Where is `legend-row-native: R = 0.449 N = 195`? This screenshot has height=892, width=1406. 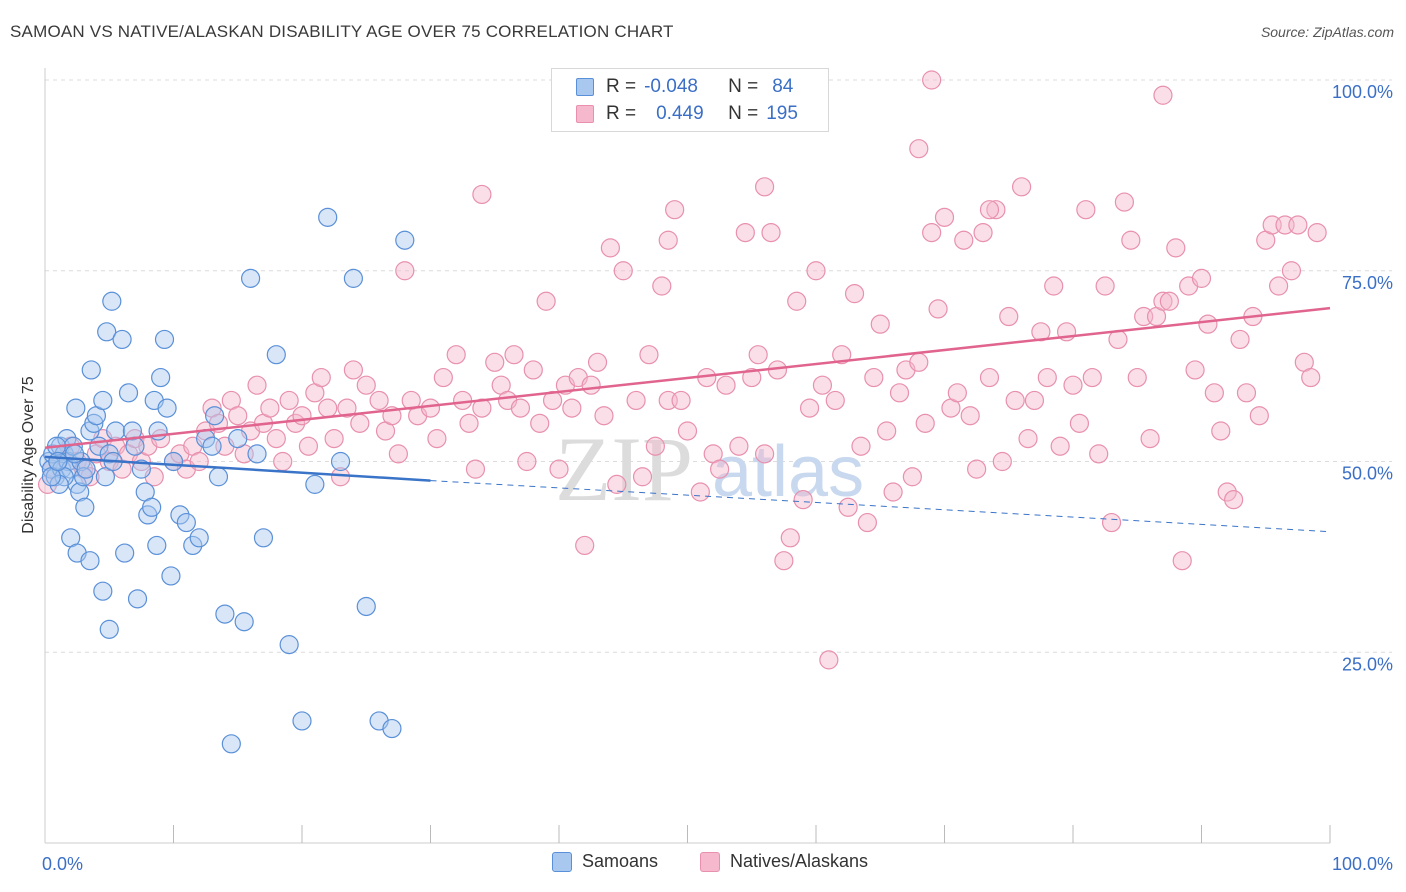 legend-row-native: R = 0.449 N = 195 is located at coordinates (687, 114).